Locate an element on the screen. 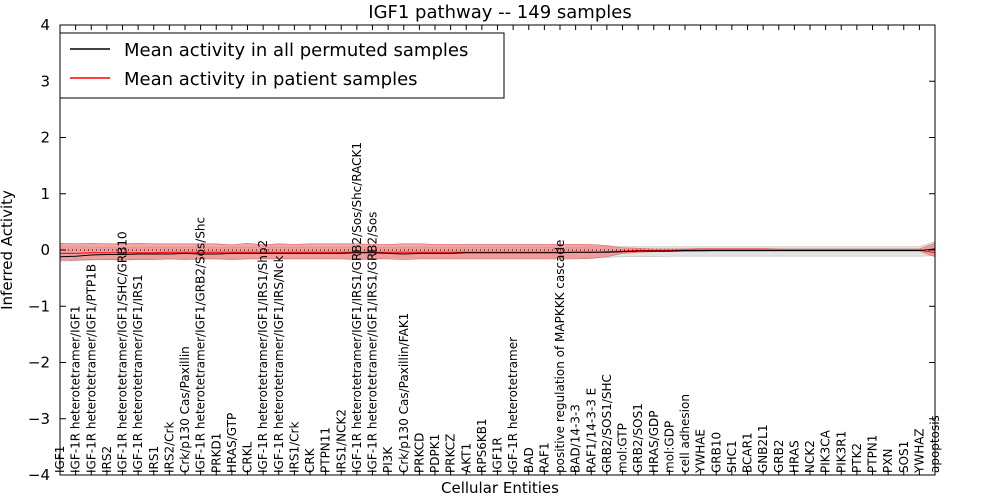  category-label: PIK3R1 is located at coordinates (841, 452).